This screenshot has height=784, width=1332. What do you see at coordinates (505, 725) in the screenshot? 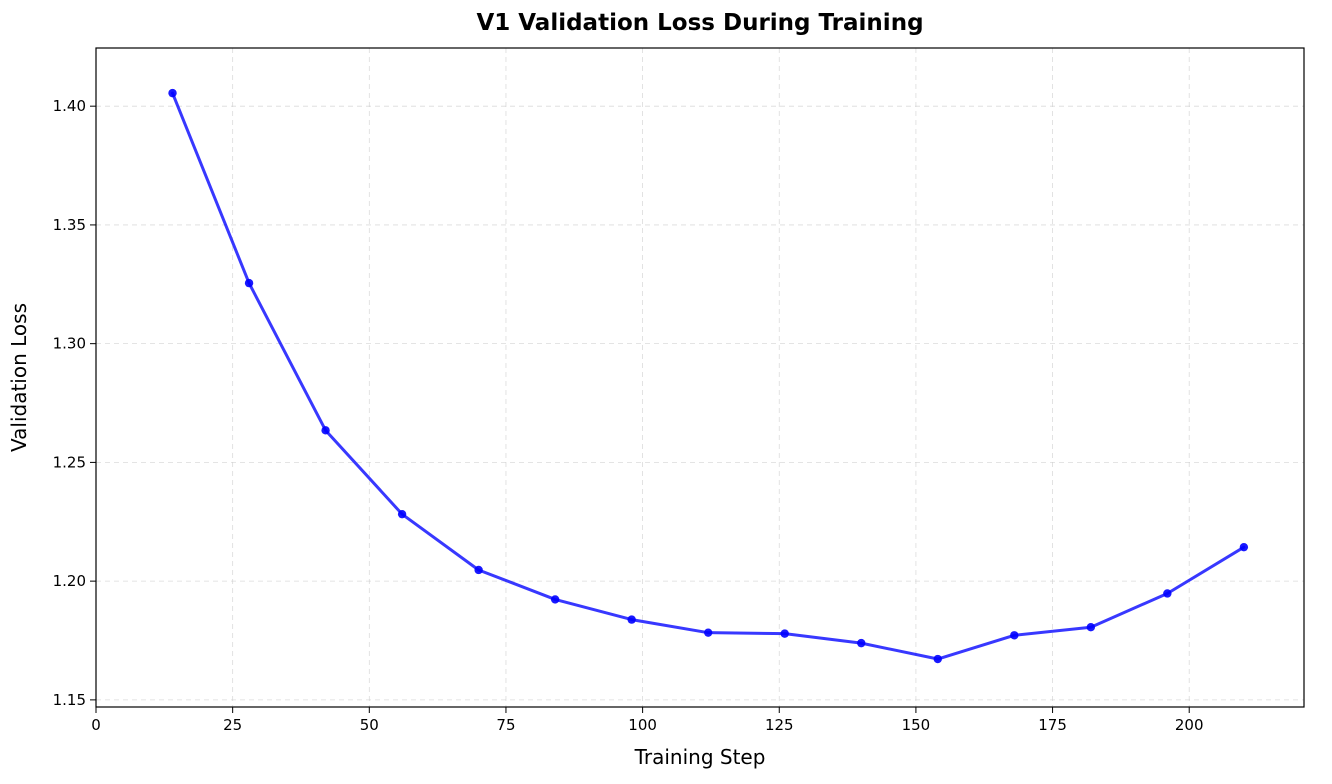
I see `x-tick-label: 75` at bounding box center [505, 725].